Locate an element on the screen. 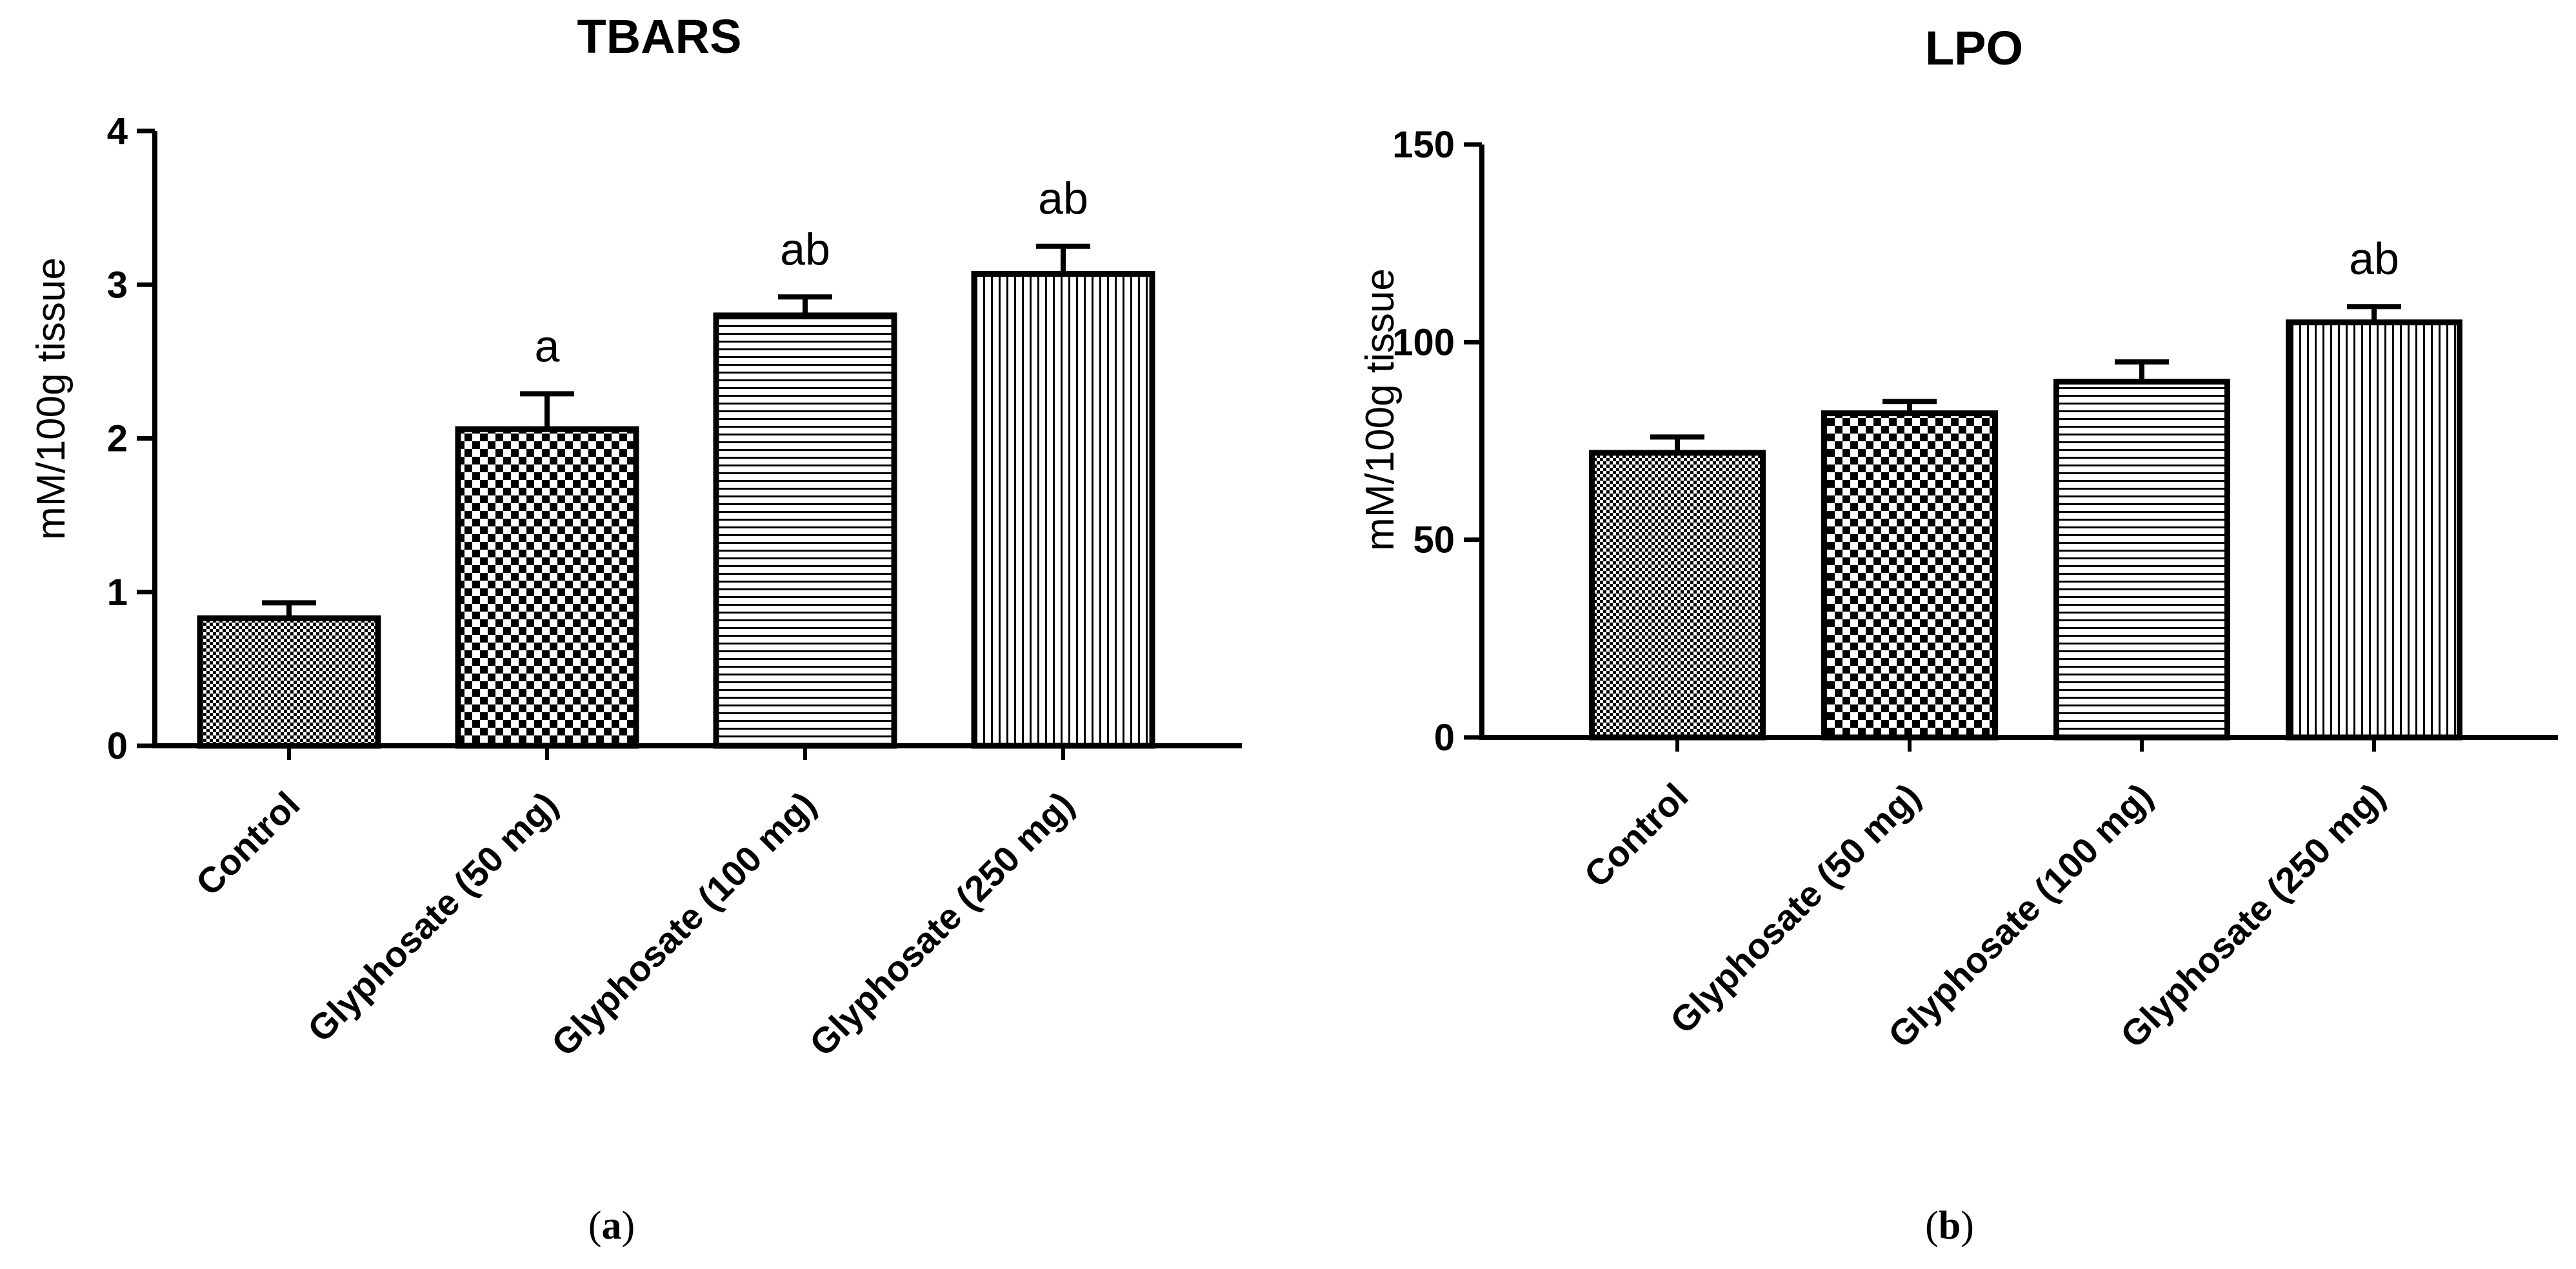  y-tick-label: 2 is located at coordinates (117, 439).